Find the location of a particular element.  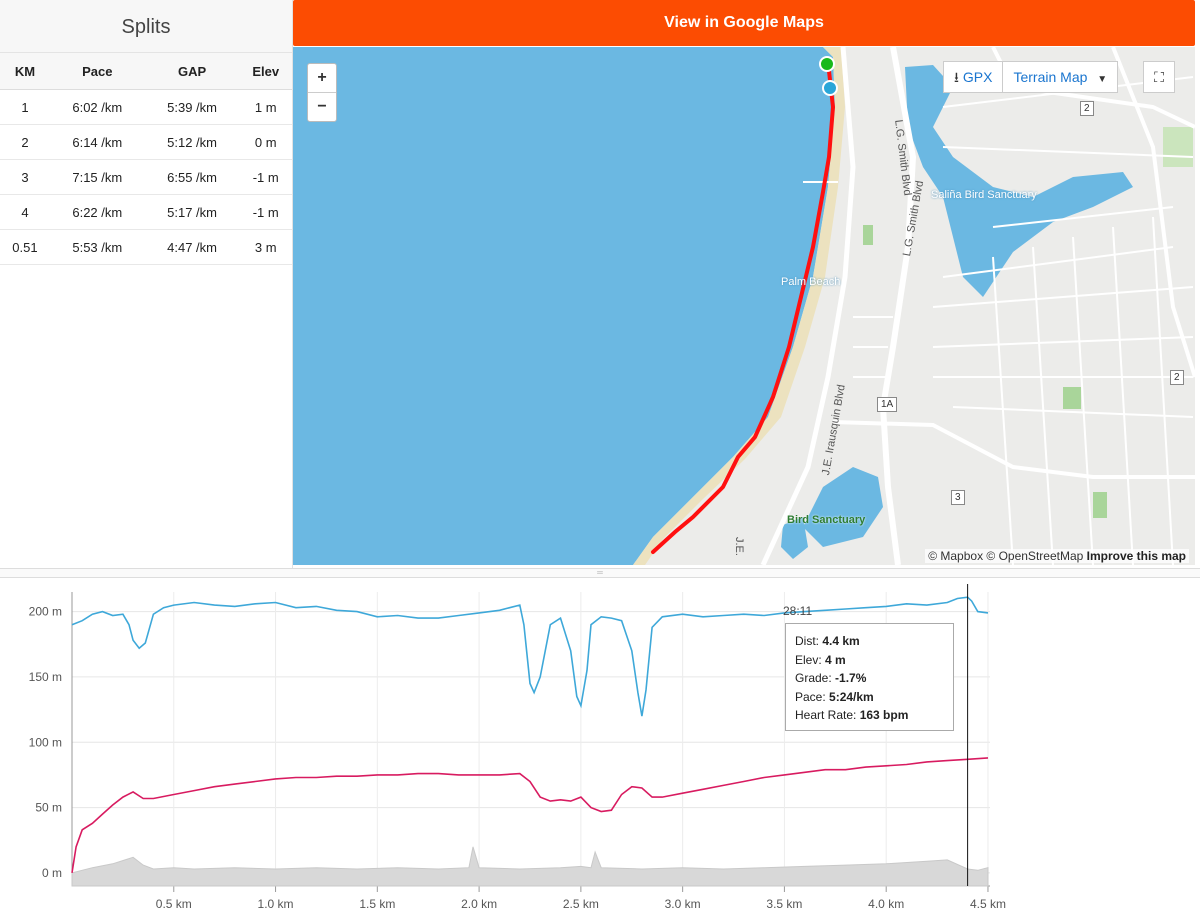

tooltip-value: 5:24/km is located at coordinates (851, 696).